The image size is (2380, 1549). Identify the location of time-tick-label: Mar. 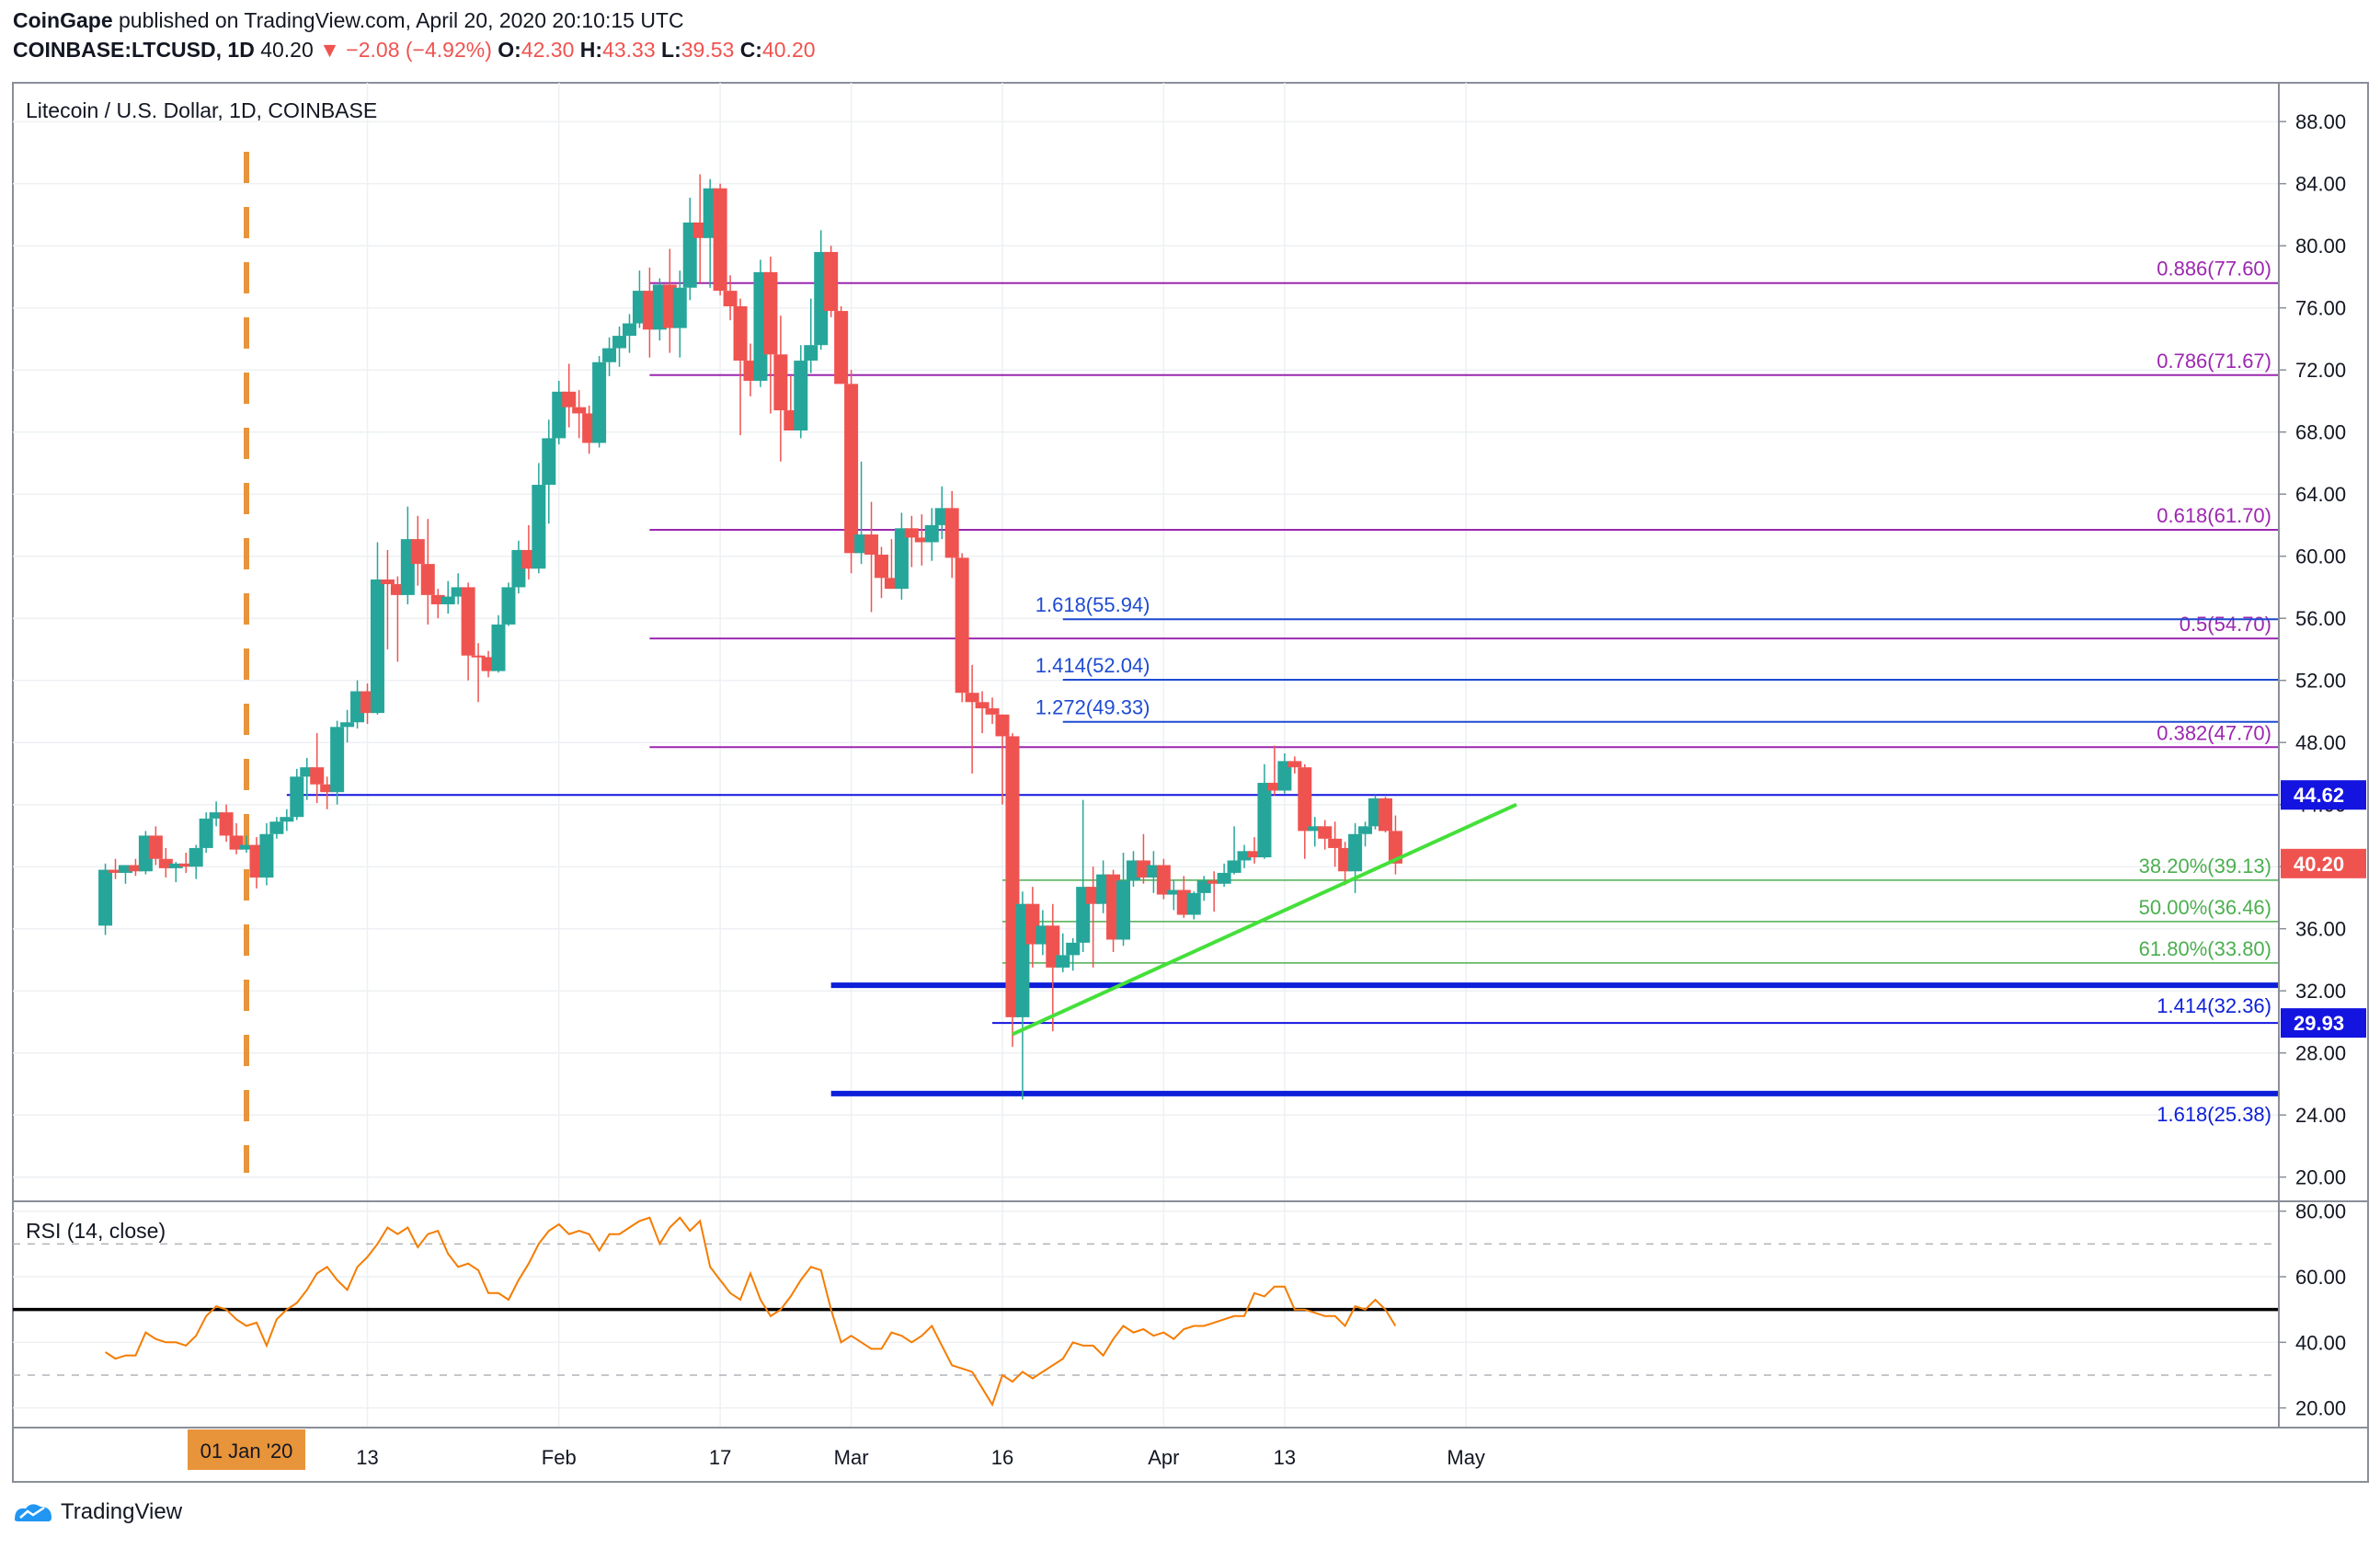
(851, 1457).